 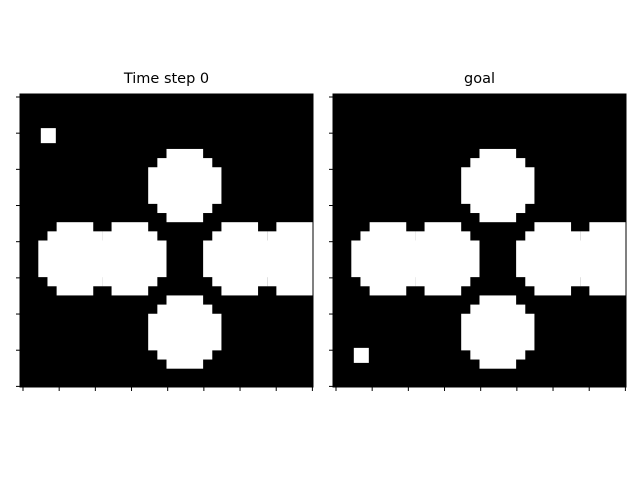 What do you see at coordinates (479, 79) in the screenshot?
I see `panel-title-goal: goal` at bounding box center [479, 79].